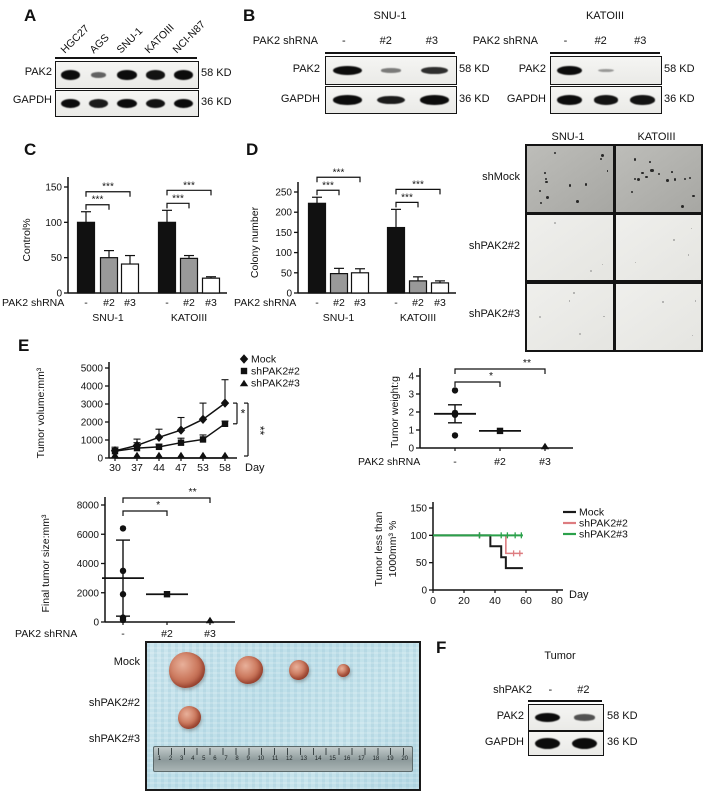 Image resolution: width=706 pixels, height=792 pixels. I want to click on blot-row-label: GAPDH, so click(300, 99).